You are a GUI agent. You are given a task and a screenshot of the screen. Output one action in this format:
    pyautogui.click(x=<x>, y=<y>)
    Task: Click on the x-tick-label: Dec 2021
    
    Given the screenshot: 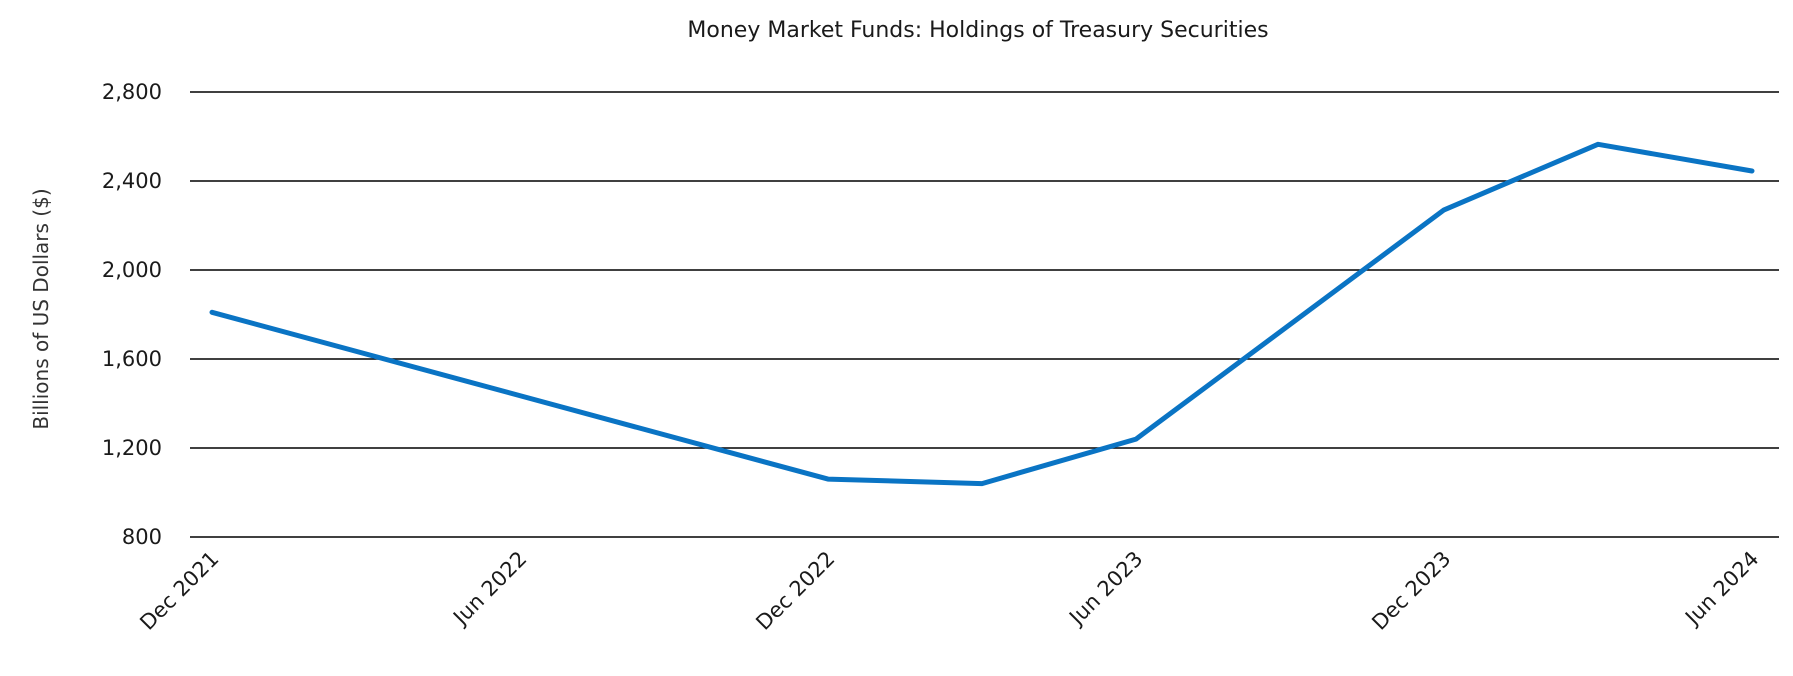 What is the action you would take?
    pyautogui.click(x=179, y=591)
    